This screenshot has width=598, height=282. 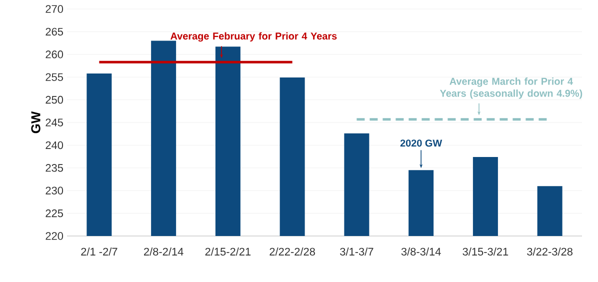 I want to click on x-tick-label: 3/15-3/21, so click(x=485, y=252).